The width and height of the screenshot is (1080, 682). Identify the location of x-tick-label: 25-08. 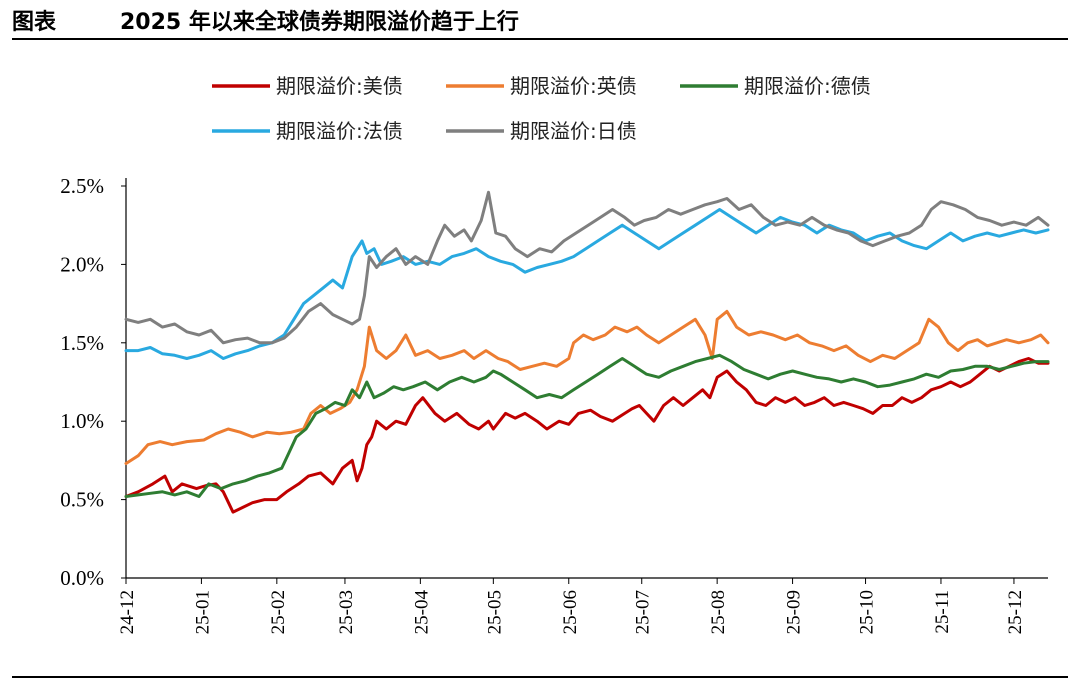
(718, 612).